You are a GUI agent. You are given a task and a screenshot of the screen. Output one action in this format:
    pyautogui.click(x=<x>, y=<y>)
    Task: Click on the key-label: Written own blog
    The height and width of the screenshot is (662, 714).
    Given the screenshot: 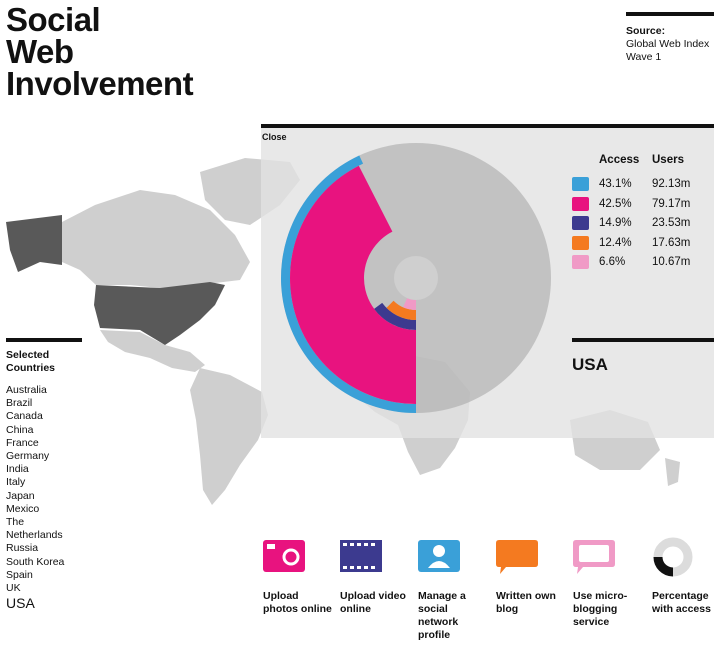 What is the action you would take?
    pyautogui.click(x=526, y=602)
    